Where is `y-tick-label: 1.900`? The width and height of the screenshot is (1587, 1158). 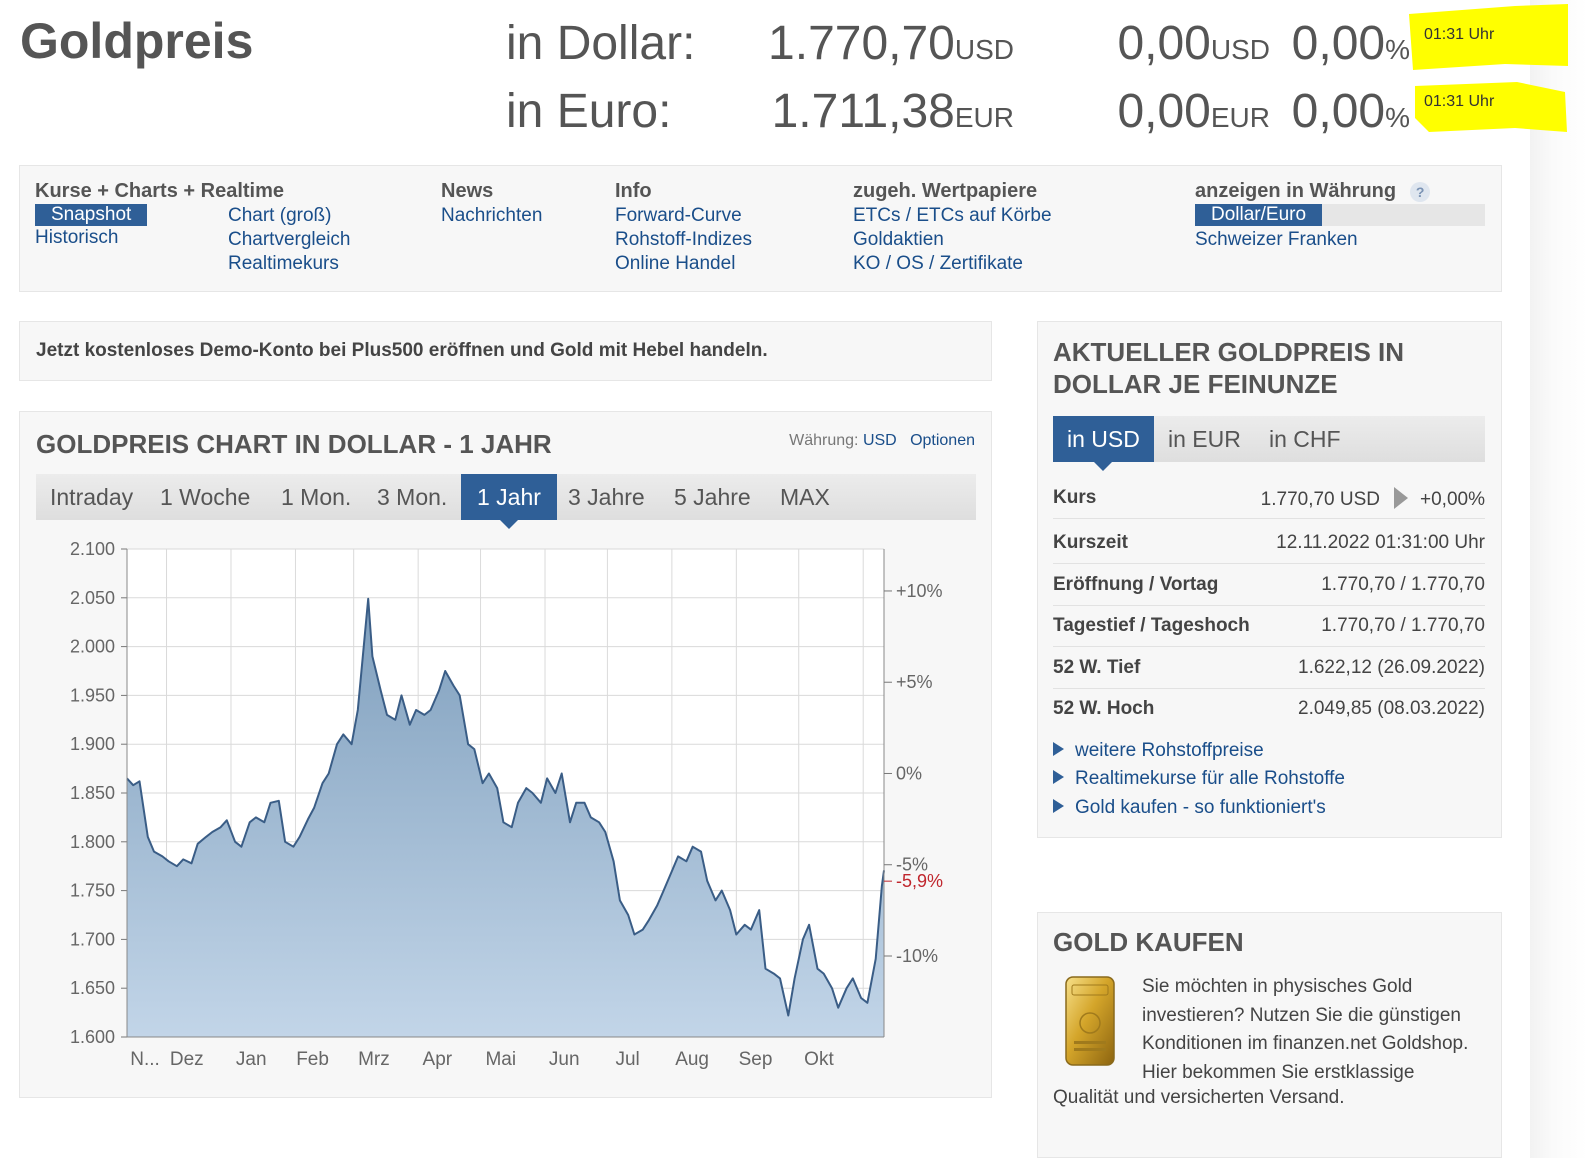 y-tick-label: 1.900 is located at coordinates (92, 744).